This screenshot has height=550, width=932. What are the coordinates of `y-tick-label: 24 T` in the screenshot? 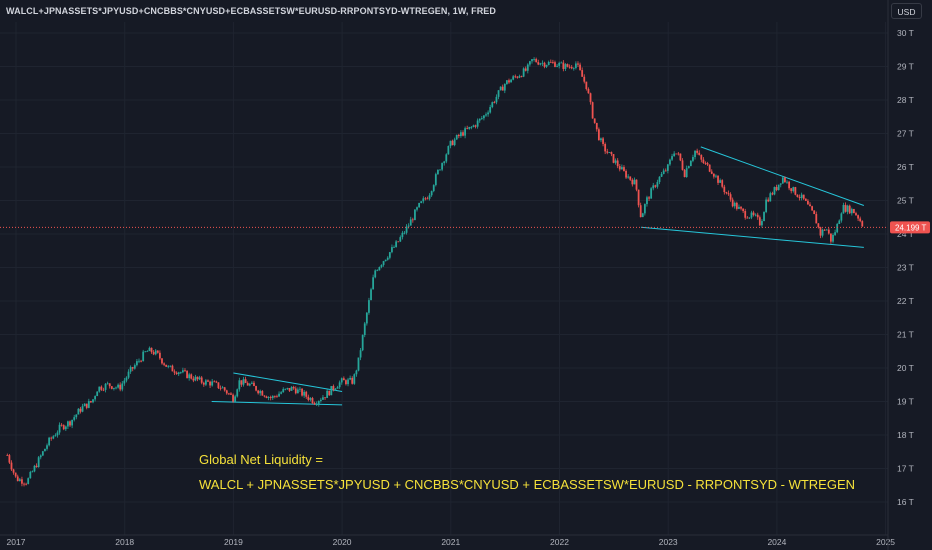 It's located at (905, 234).